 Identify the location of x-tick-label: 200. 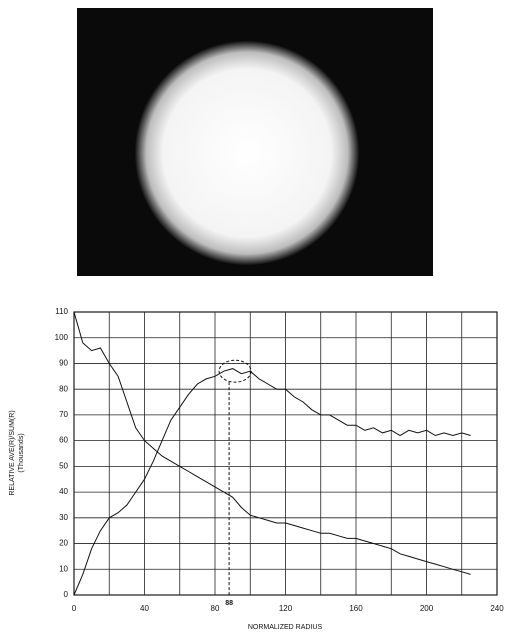
(427, 608).